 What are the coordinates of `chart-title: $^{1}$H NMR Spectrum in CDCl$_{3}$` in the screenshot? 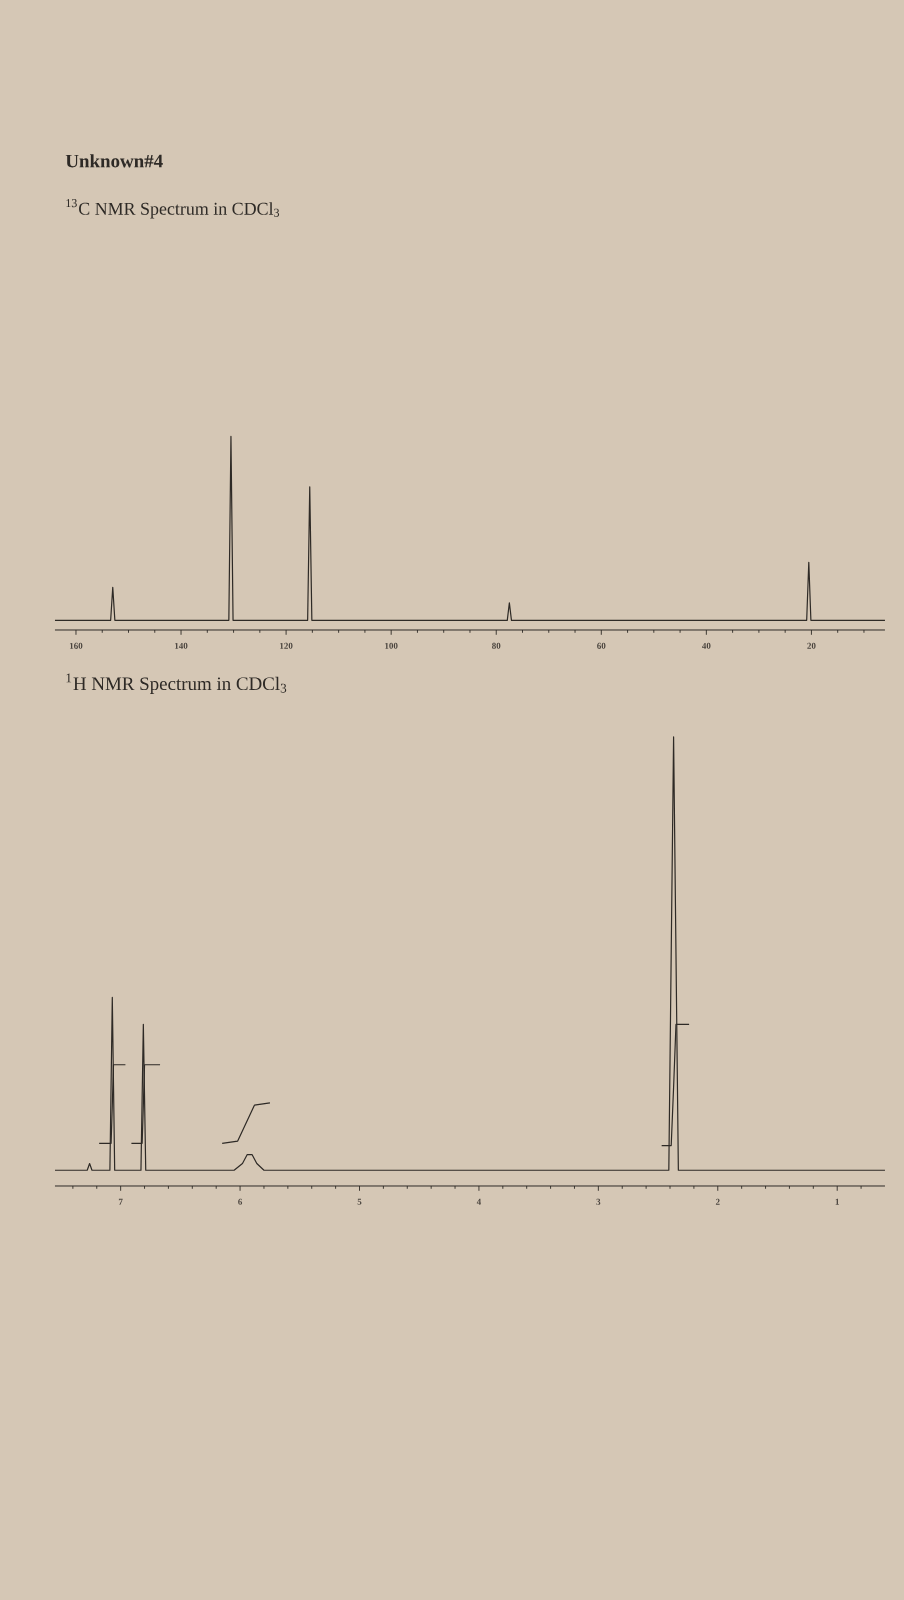 It's located at (176, 683).